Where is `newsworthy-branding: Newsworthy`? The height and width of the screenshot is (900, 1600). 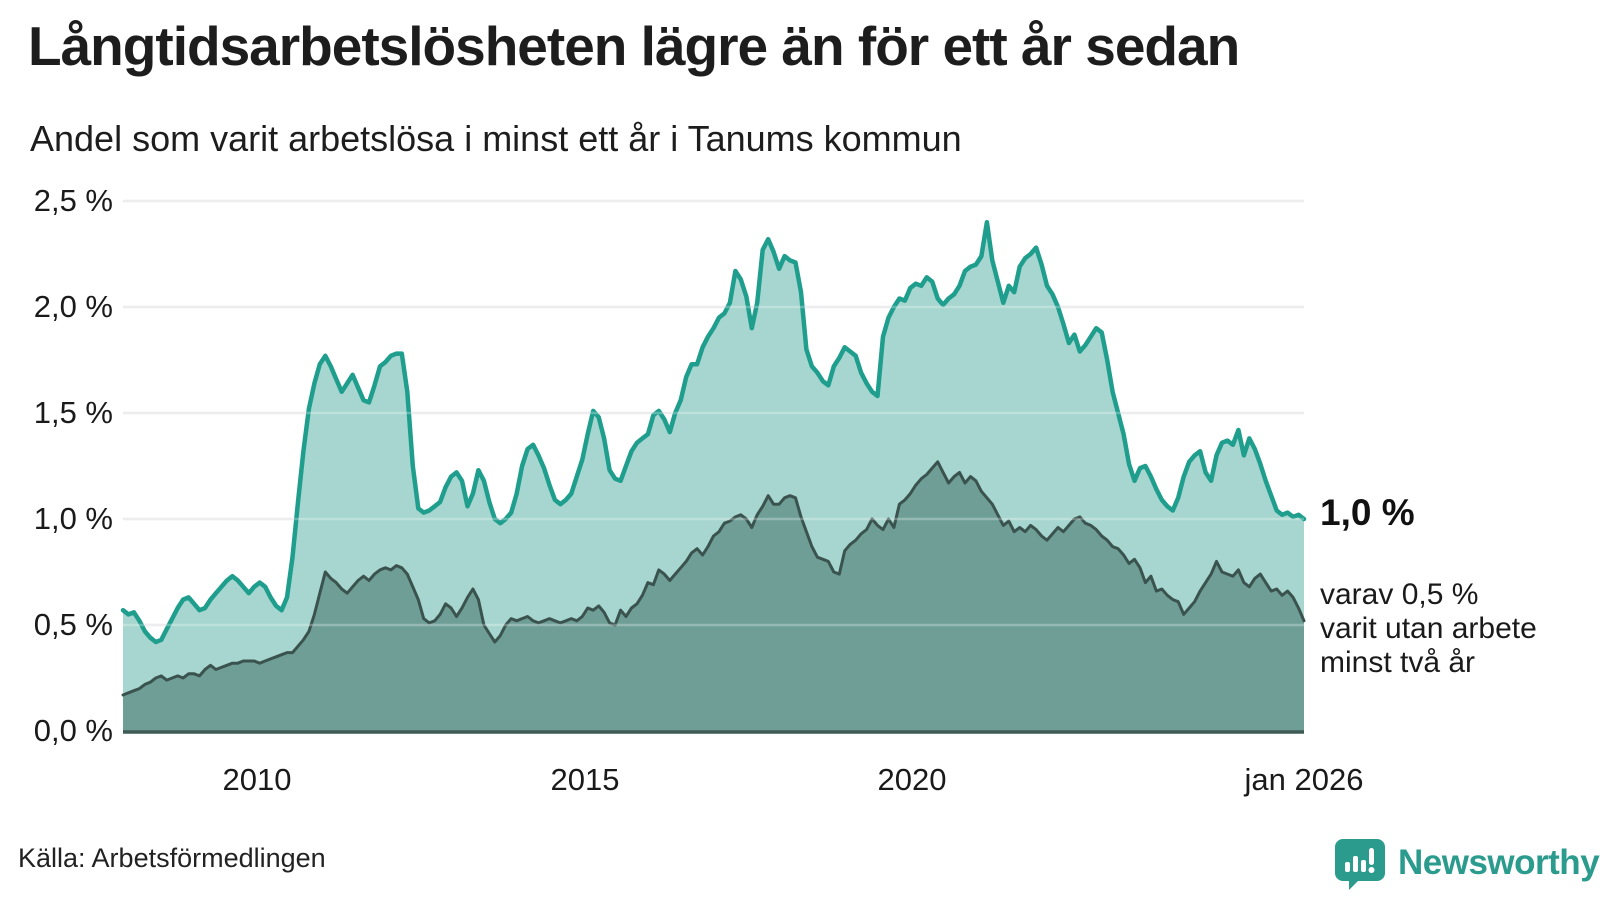
newsworthy-branding: Newsworthy is located at coordinates (1466, 863).